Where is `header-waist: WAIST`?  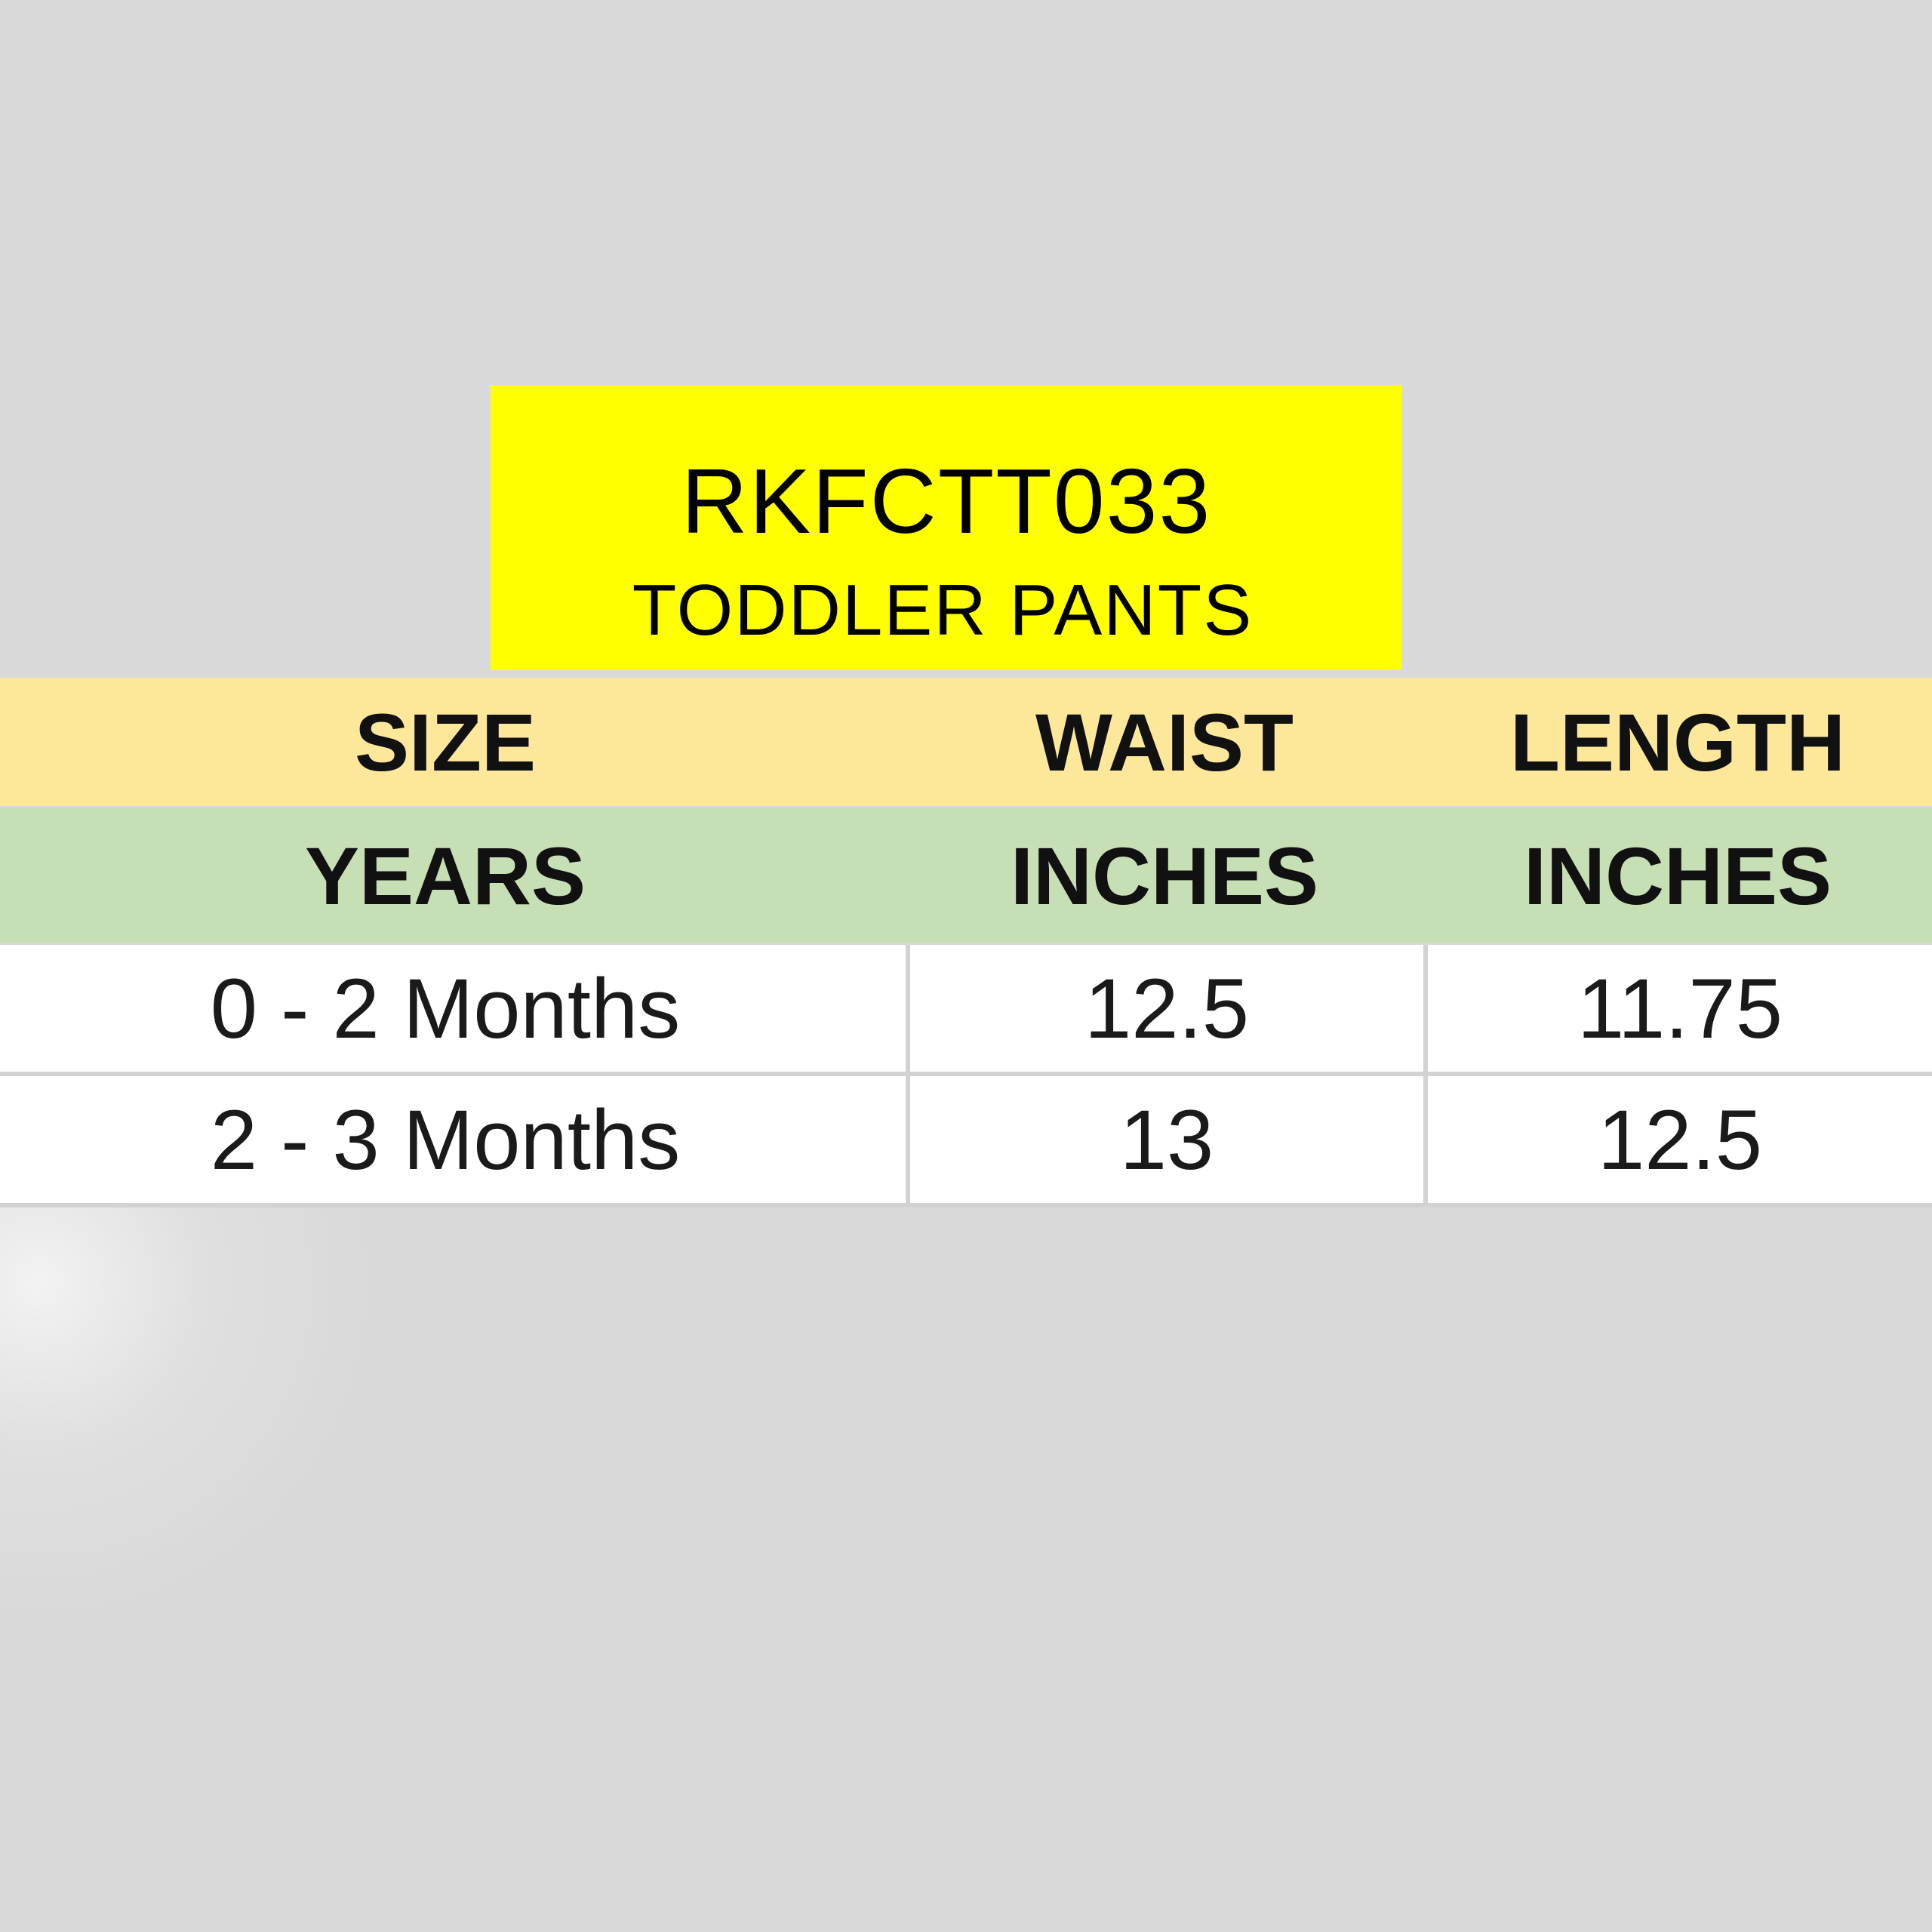
header-waist: WAIST is located at coordinates (1164, 742).